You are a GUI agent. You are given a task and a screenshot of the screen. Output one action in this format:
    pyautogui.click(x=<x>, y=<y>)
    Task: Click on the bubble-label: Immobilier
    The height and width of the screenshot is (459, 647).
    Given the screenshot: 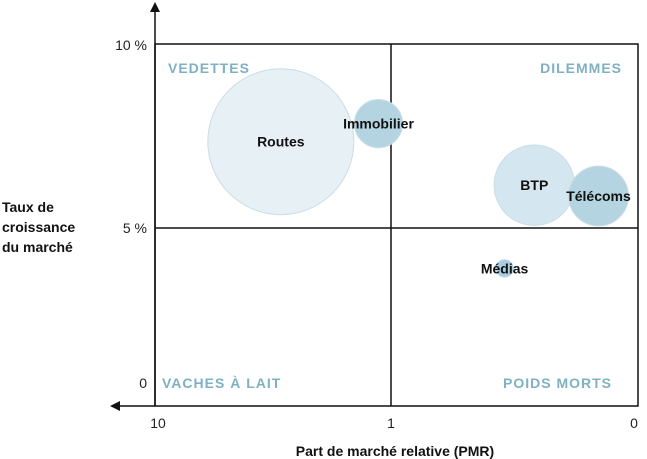 What is the action you would take?
    pyautogui.click(x=378, y=124)
    